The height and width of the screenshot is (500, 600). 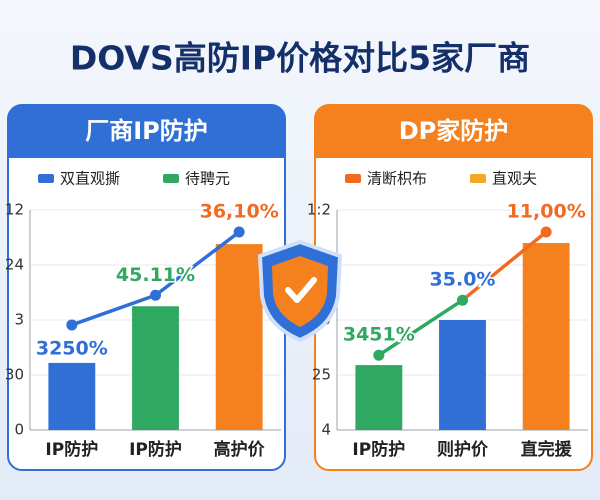 I want to click on y-tick-label: 25, so click(x=321, y=375).